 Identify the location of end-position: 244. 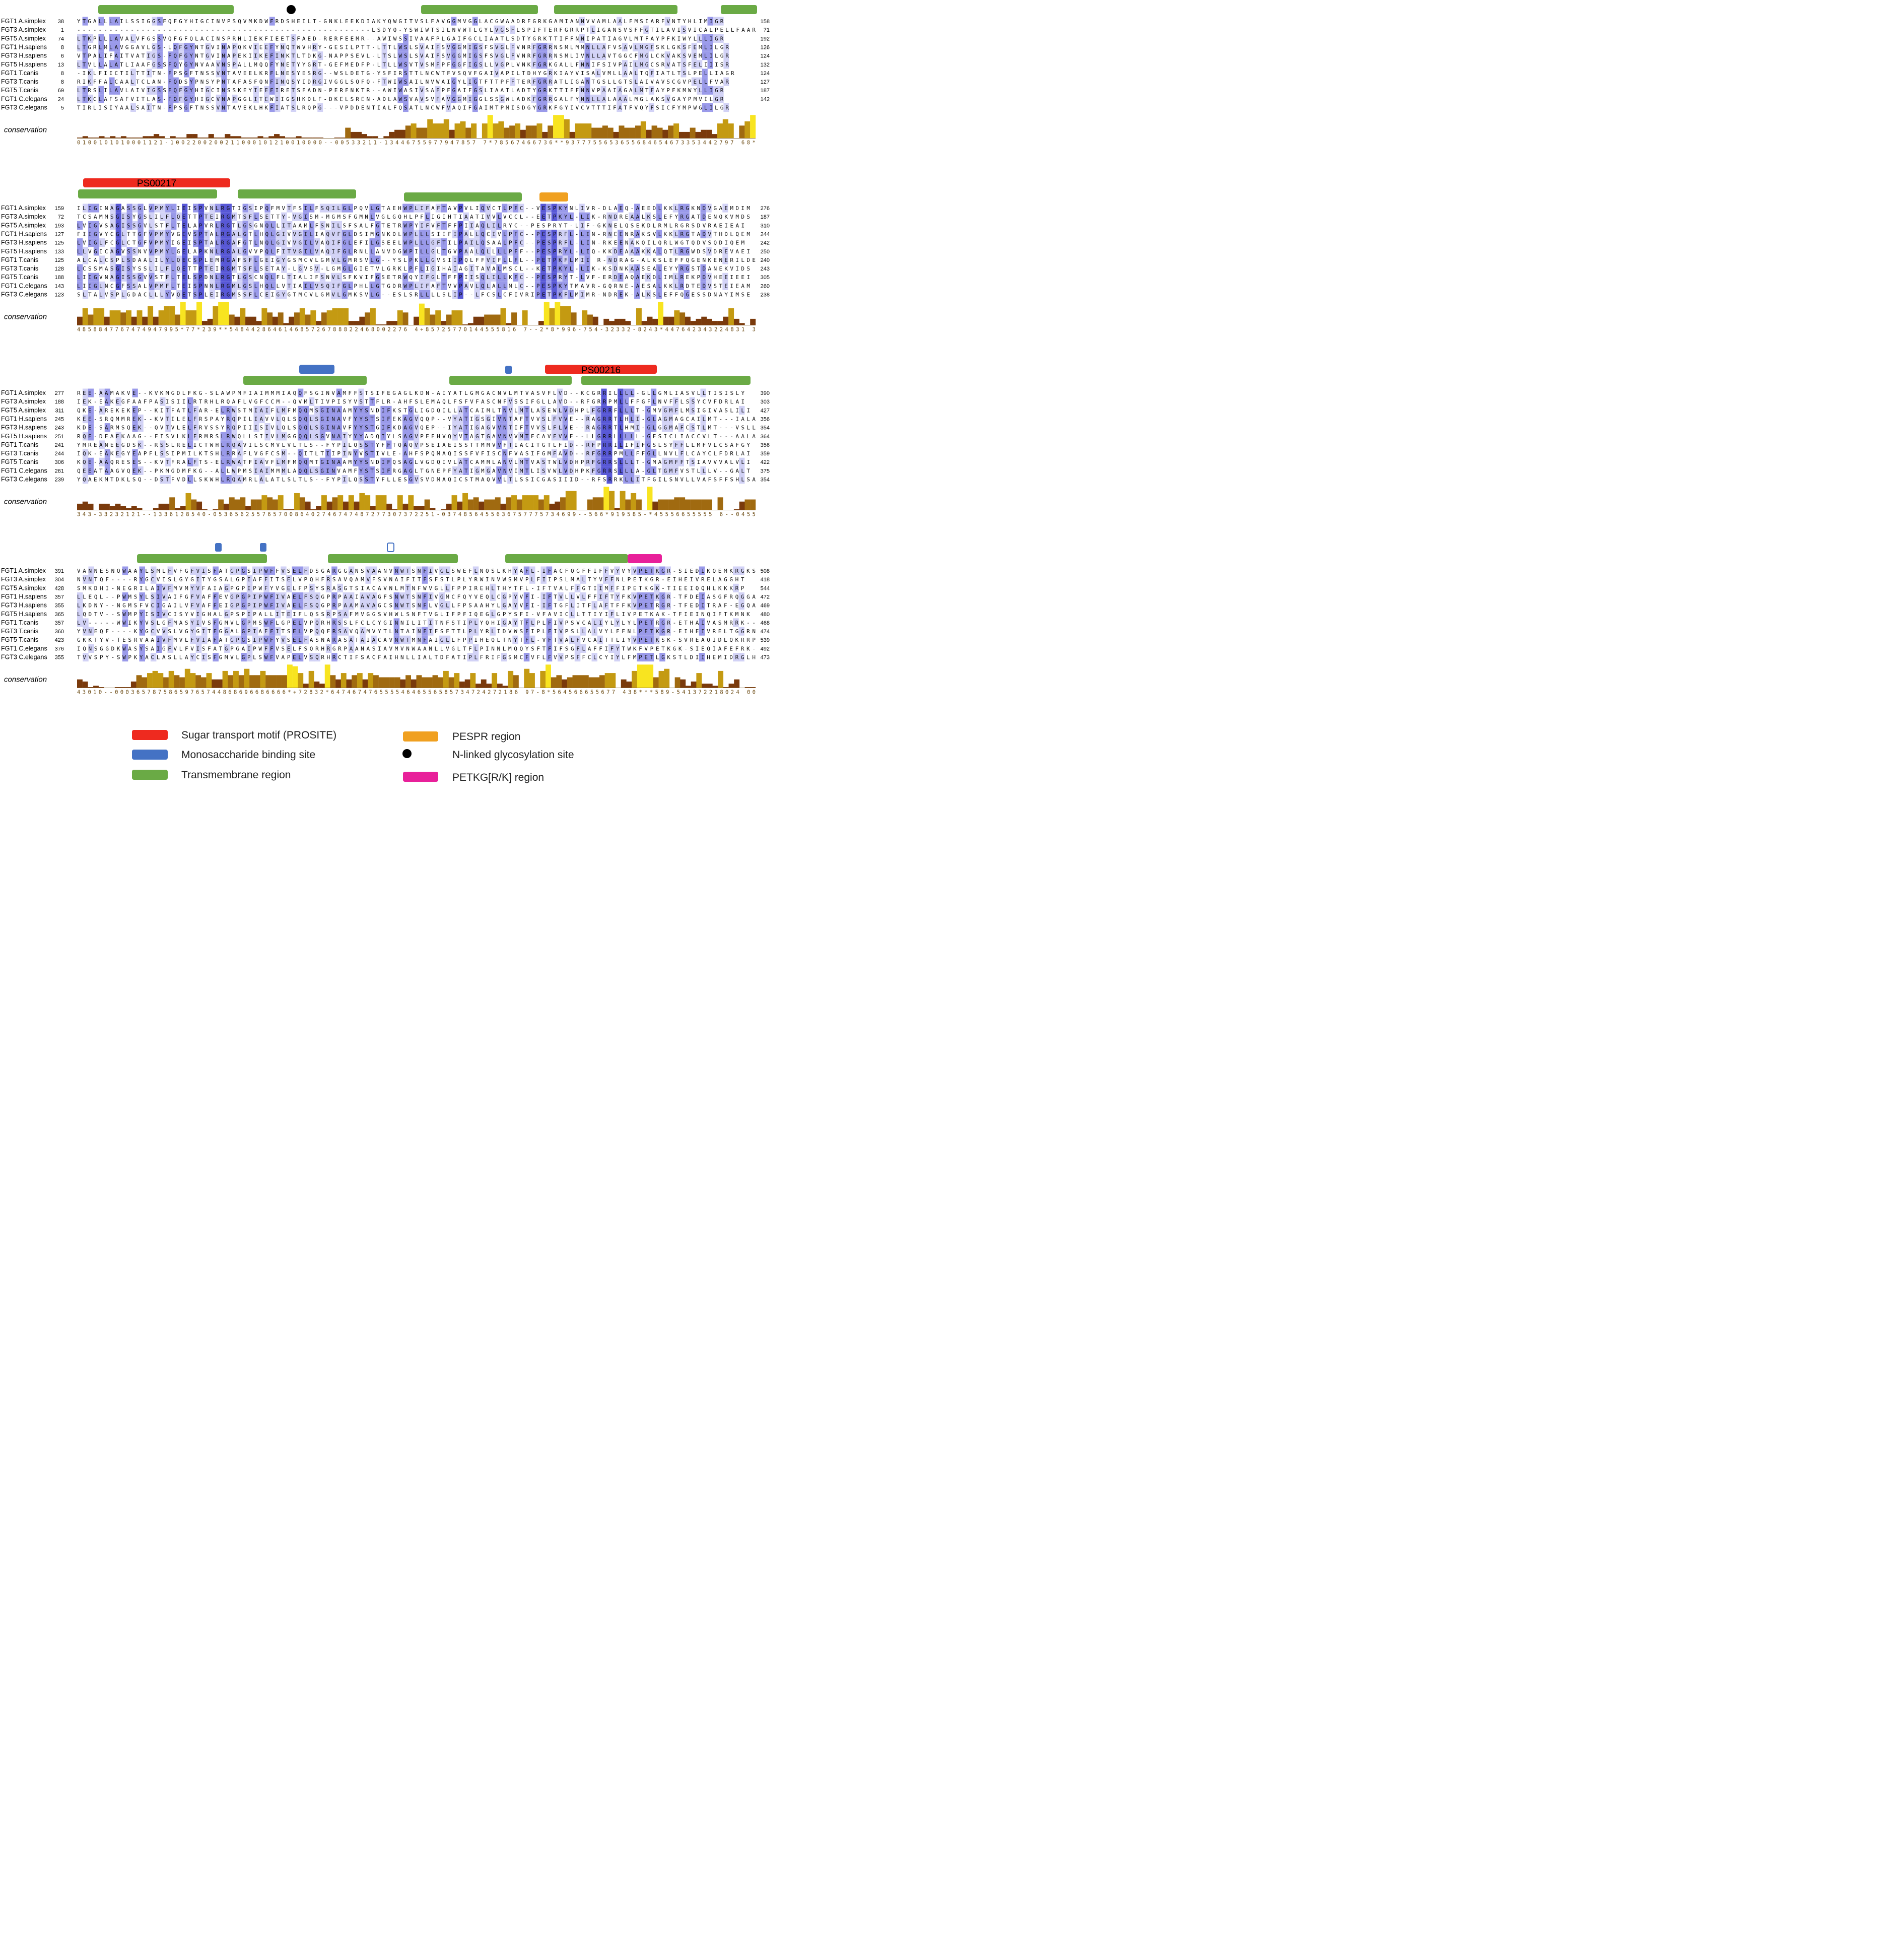
(765, 234).